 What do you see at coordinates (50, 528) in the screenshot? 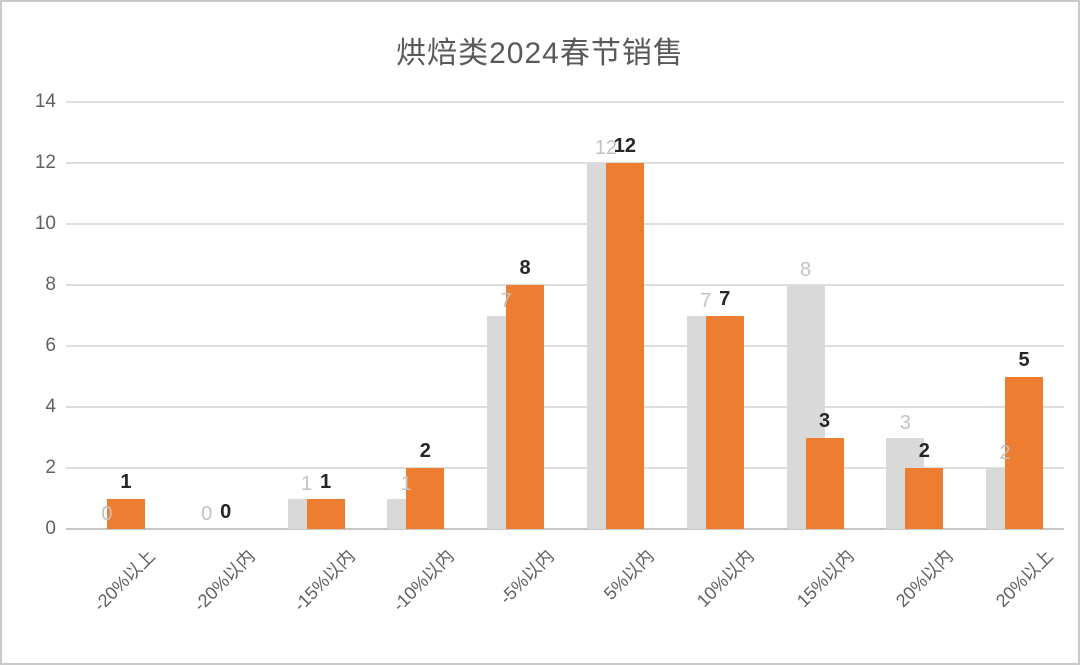
I see `y-axis-tick-label: 0` at bounding box center [50, 528].